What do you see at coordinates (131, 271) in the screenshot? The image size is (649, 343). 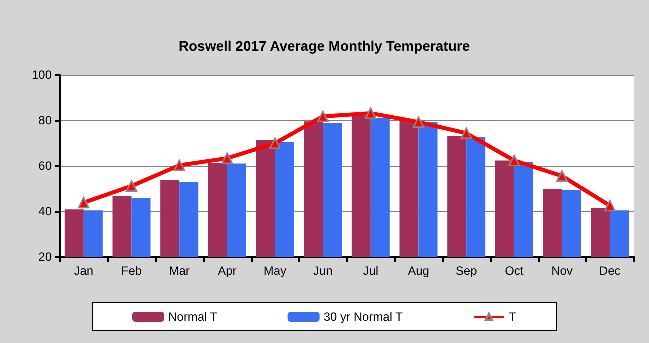 I see `x-tick-label: Feb` at bounding box center [131, 271].